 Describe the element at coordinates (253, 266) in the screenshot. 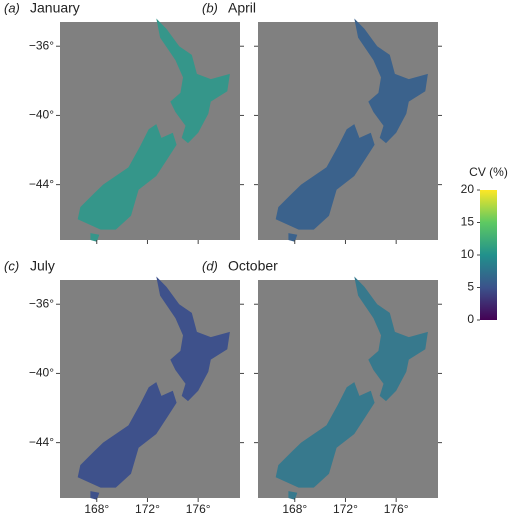

I see `panel-title: October` at that location.